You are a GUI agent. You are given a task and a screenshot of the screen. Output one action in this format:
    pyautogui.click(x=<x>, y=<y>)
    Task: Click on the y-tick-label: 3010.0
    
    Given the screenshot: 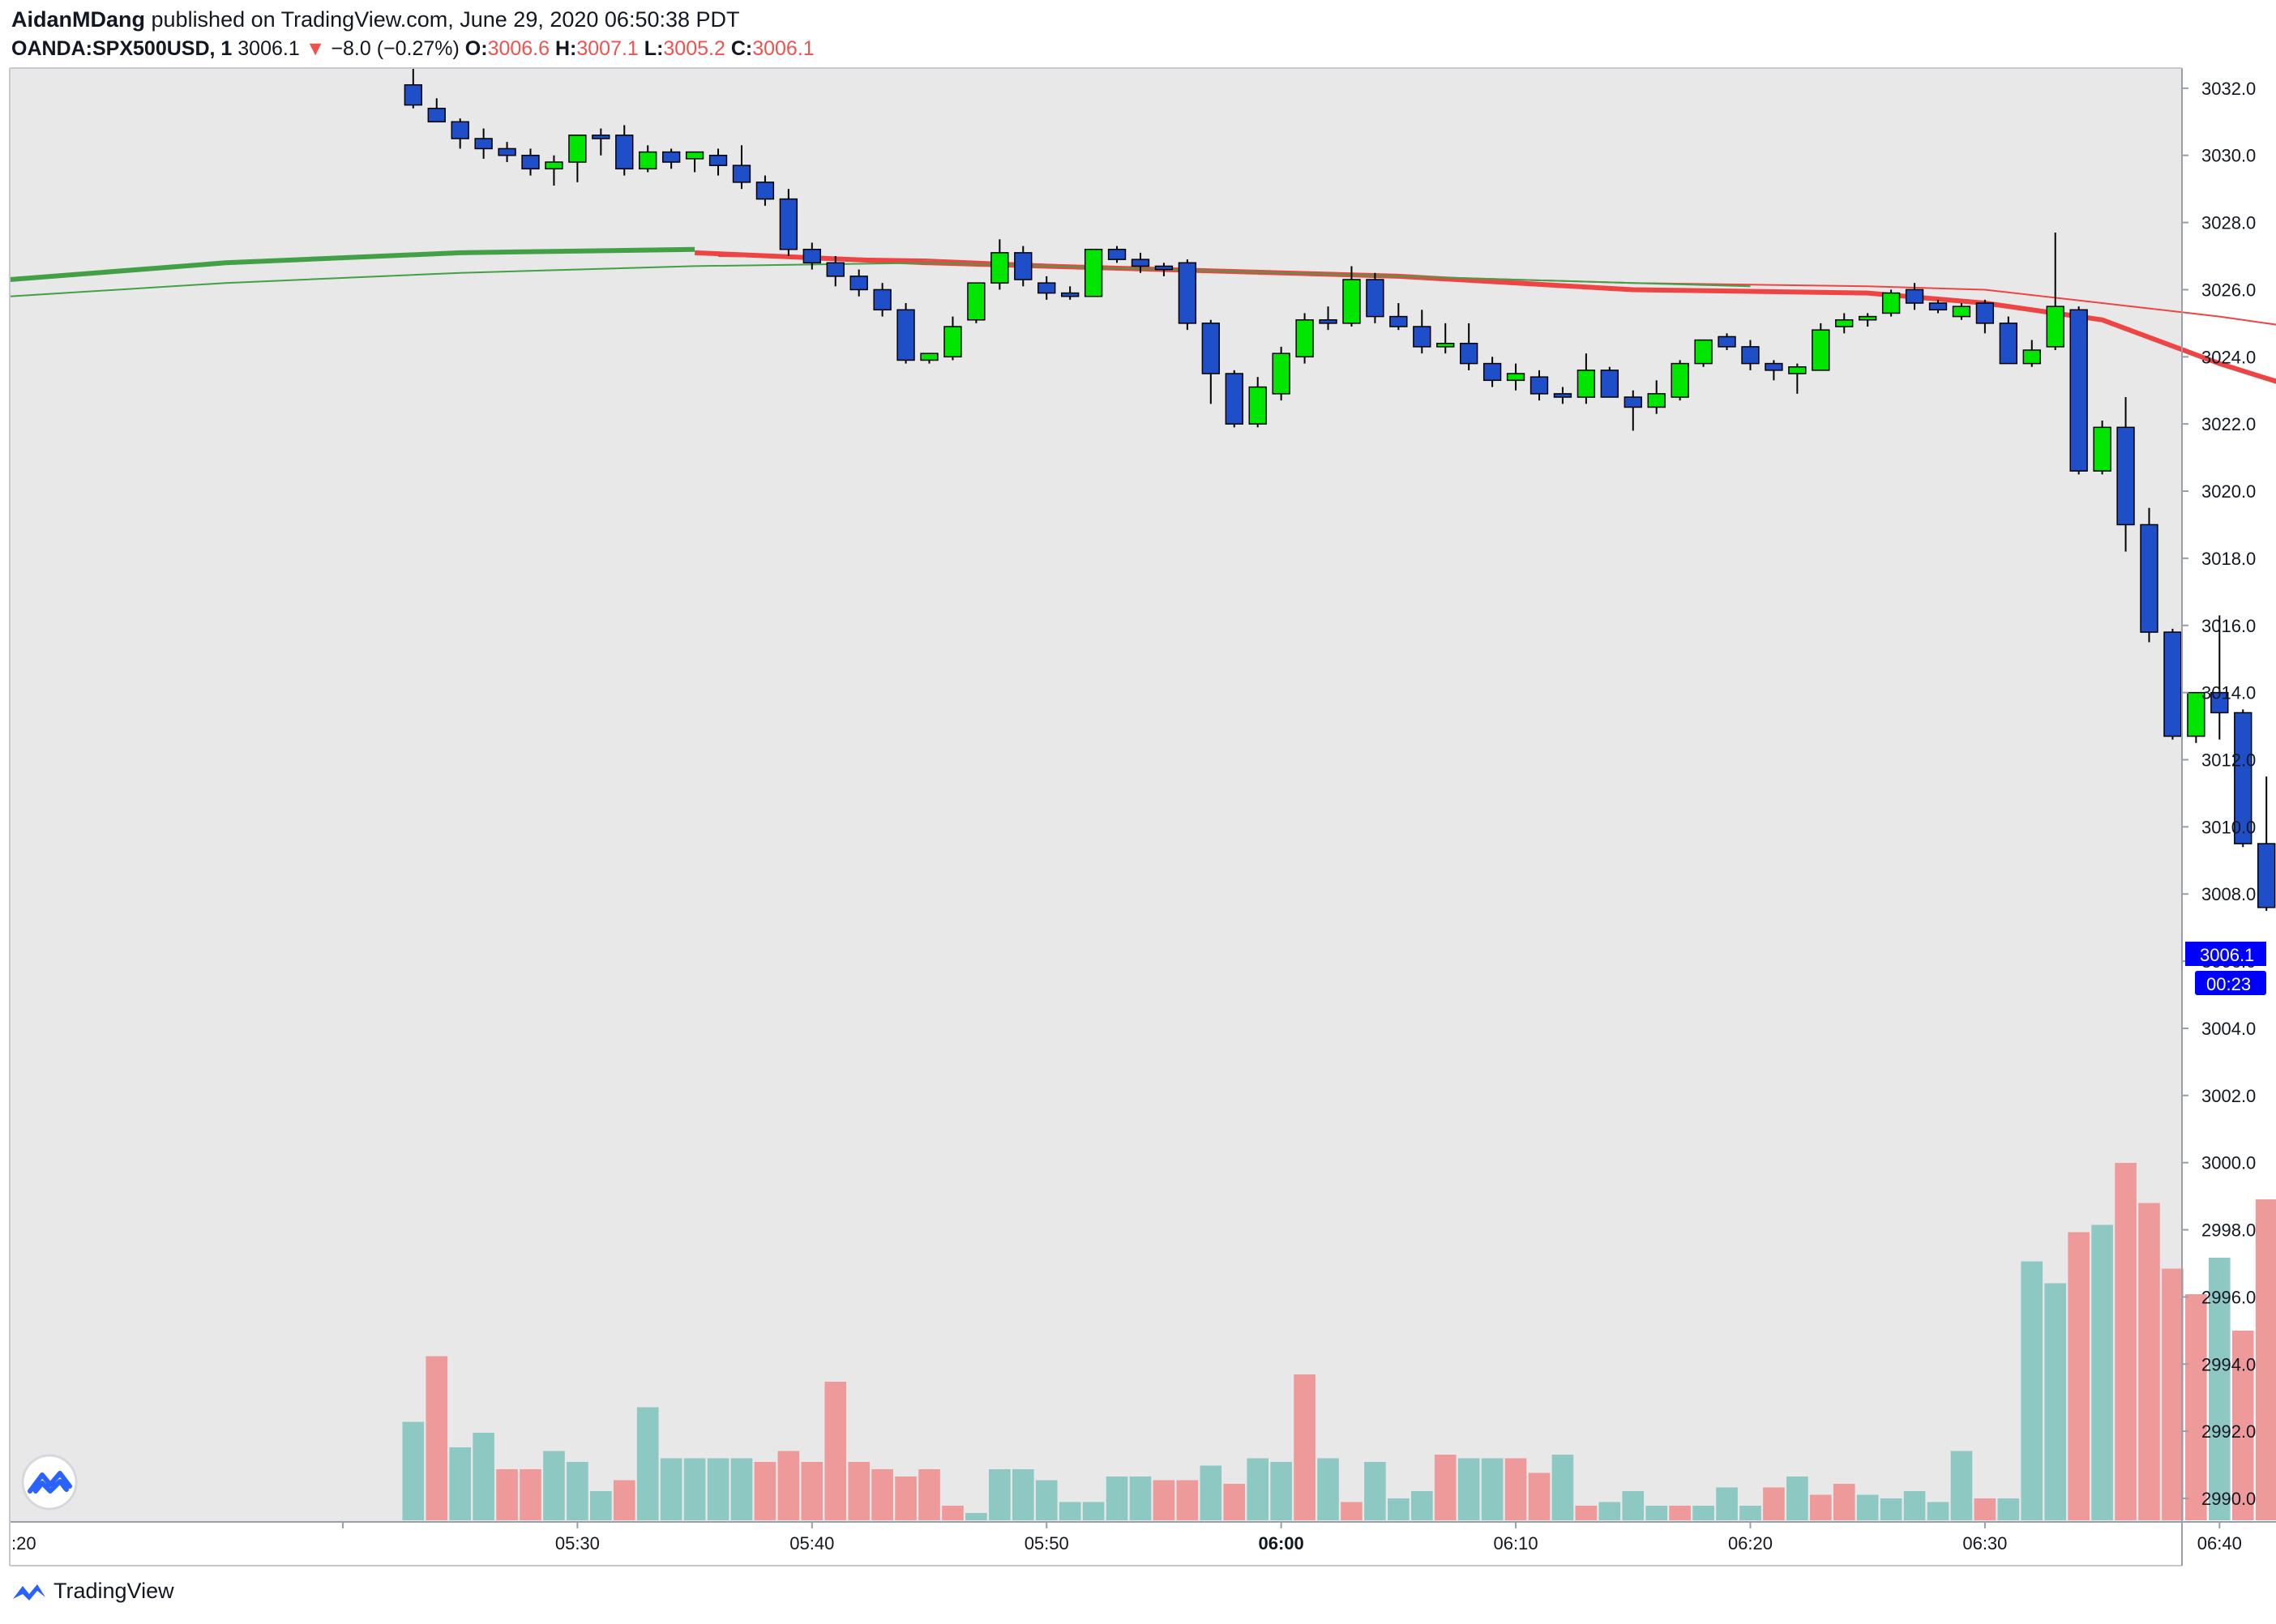 What is the action you would take?
    pyautogui.click(x=2228, y=827)
    